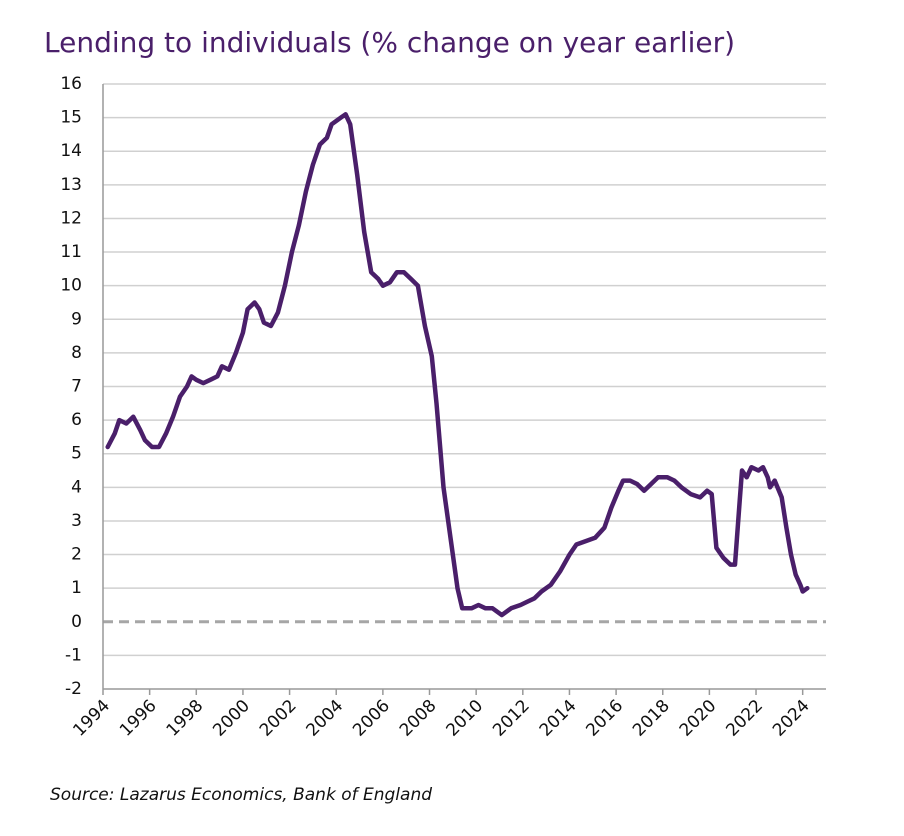 The height and width of the screenshot is (836, 904). I want to click on y-tick-label: 16, so click(71, 84).